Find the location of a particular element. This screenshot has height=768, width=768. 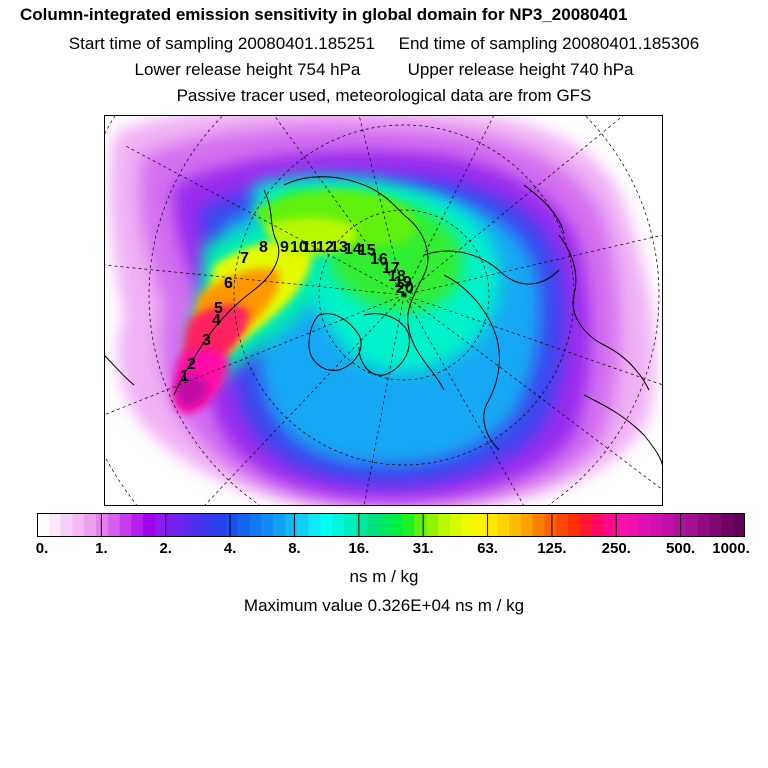

trajectory-label: 11 is located at coordinates (310, 247).